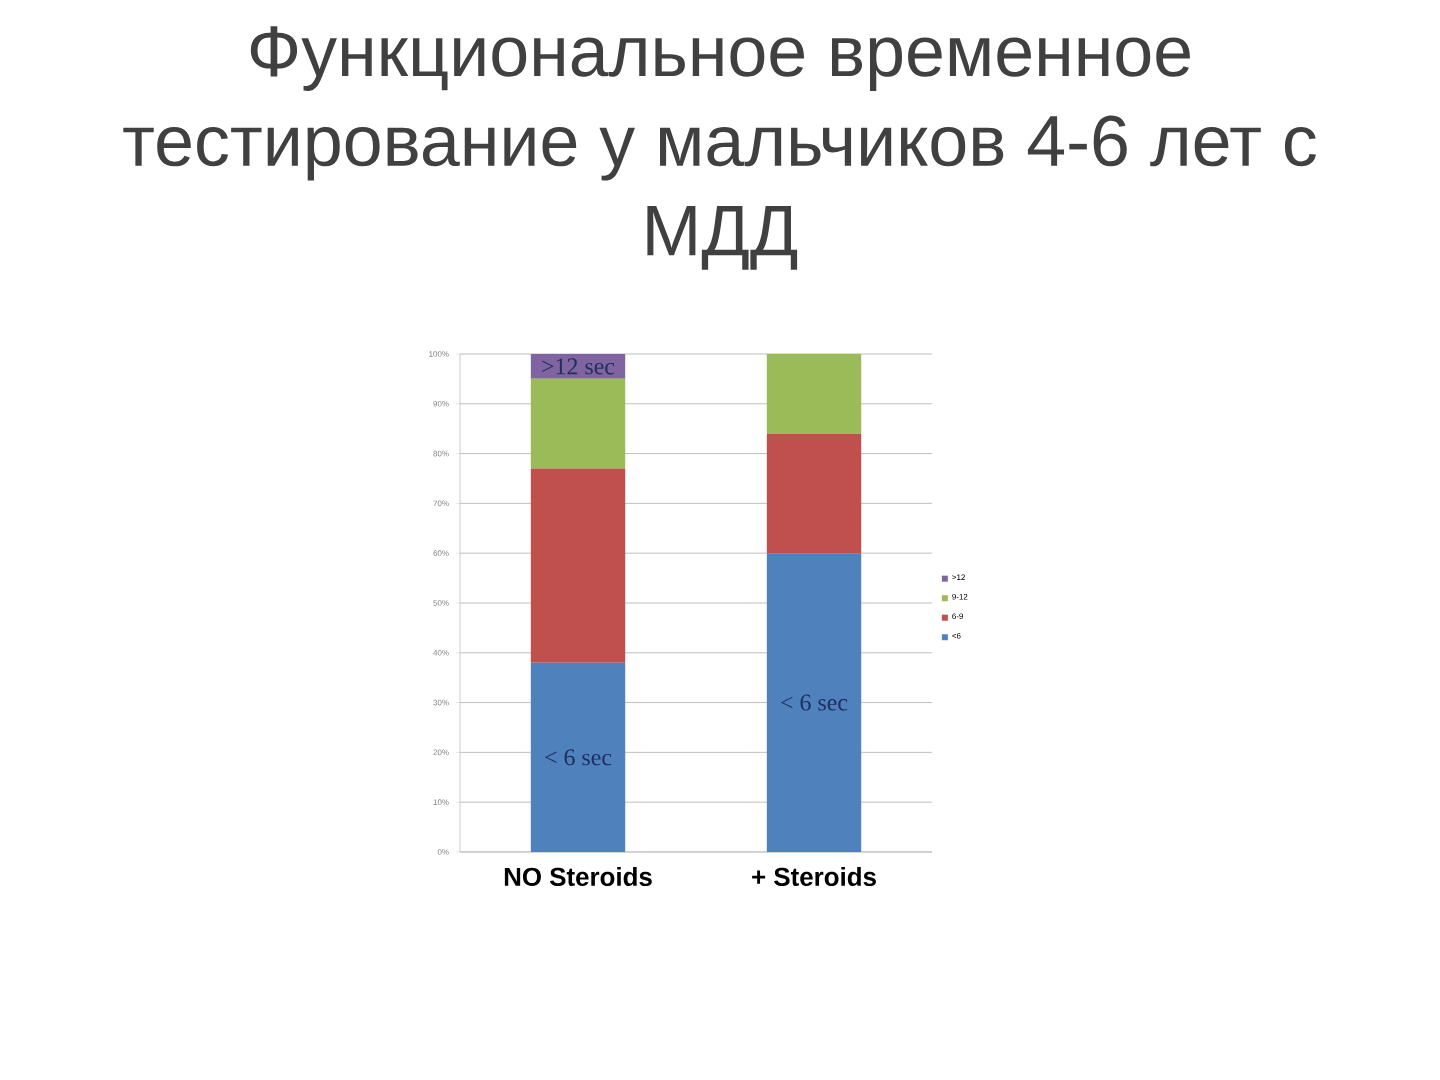 This screenshot has height=1080, width=1440. I want to click on x-tick-label: NO Steroids, so click(578, 877).